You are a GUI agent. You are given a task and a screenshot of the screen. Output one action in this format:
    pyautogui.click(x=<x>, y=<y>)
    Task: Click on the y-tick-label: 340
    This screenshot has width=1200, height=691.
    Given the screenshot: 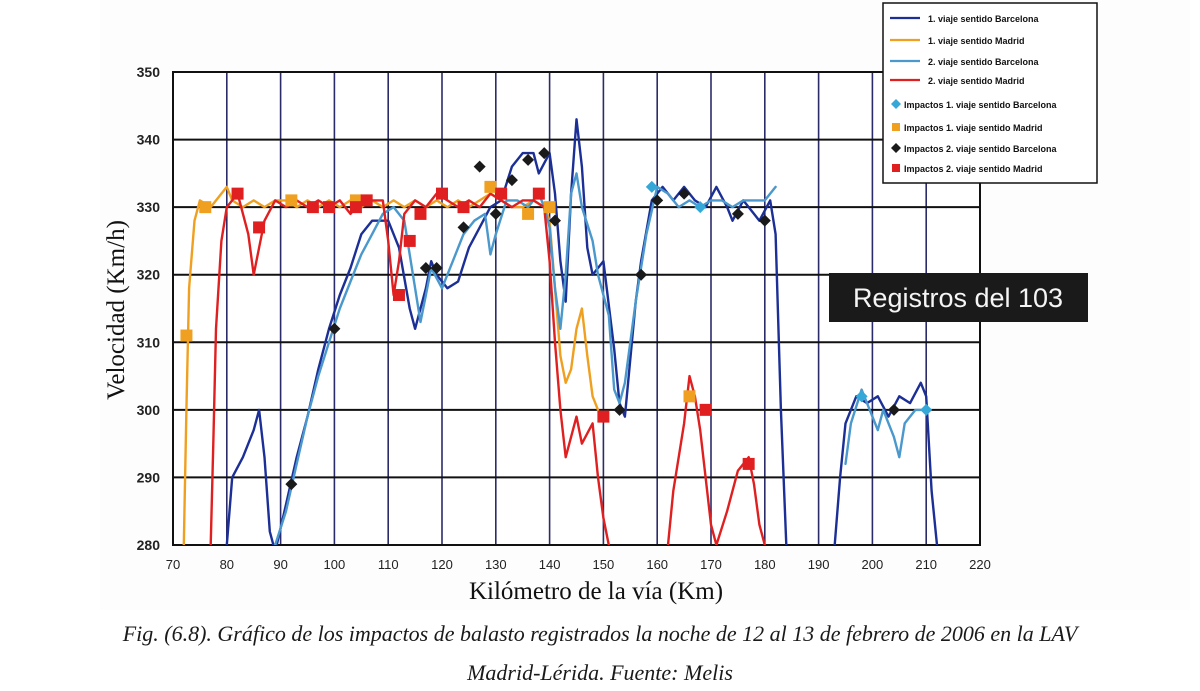 What is the action you would take?
    pyautogui.click(x=149, y=140)
    